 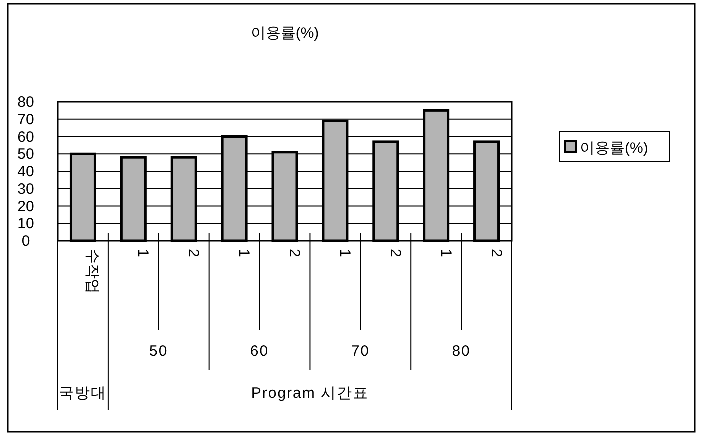 I want to click on legend: 이용률(%), so click(x=615, y=147).